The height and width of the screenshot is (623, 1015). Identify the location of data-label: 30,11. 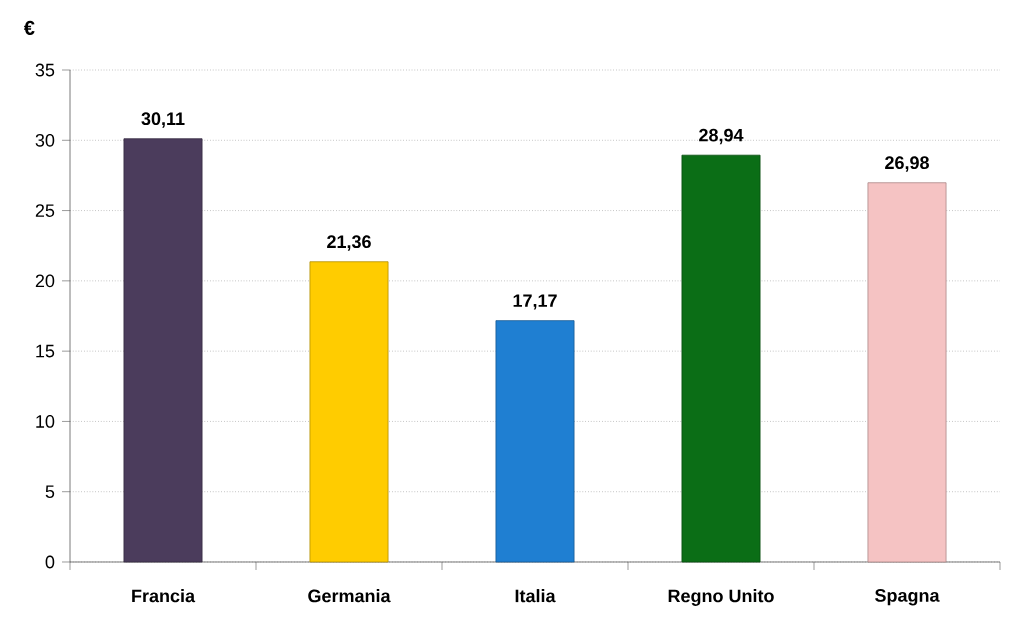
(163, 120).